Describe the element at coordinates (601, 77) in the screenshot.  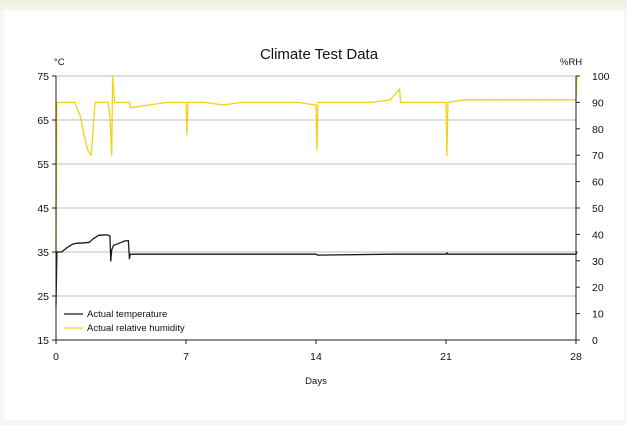
I see `y-right-tick-label: 100` at that location.